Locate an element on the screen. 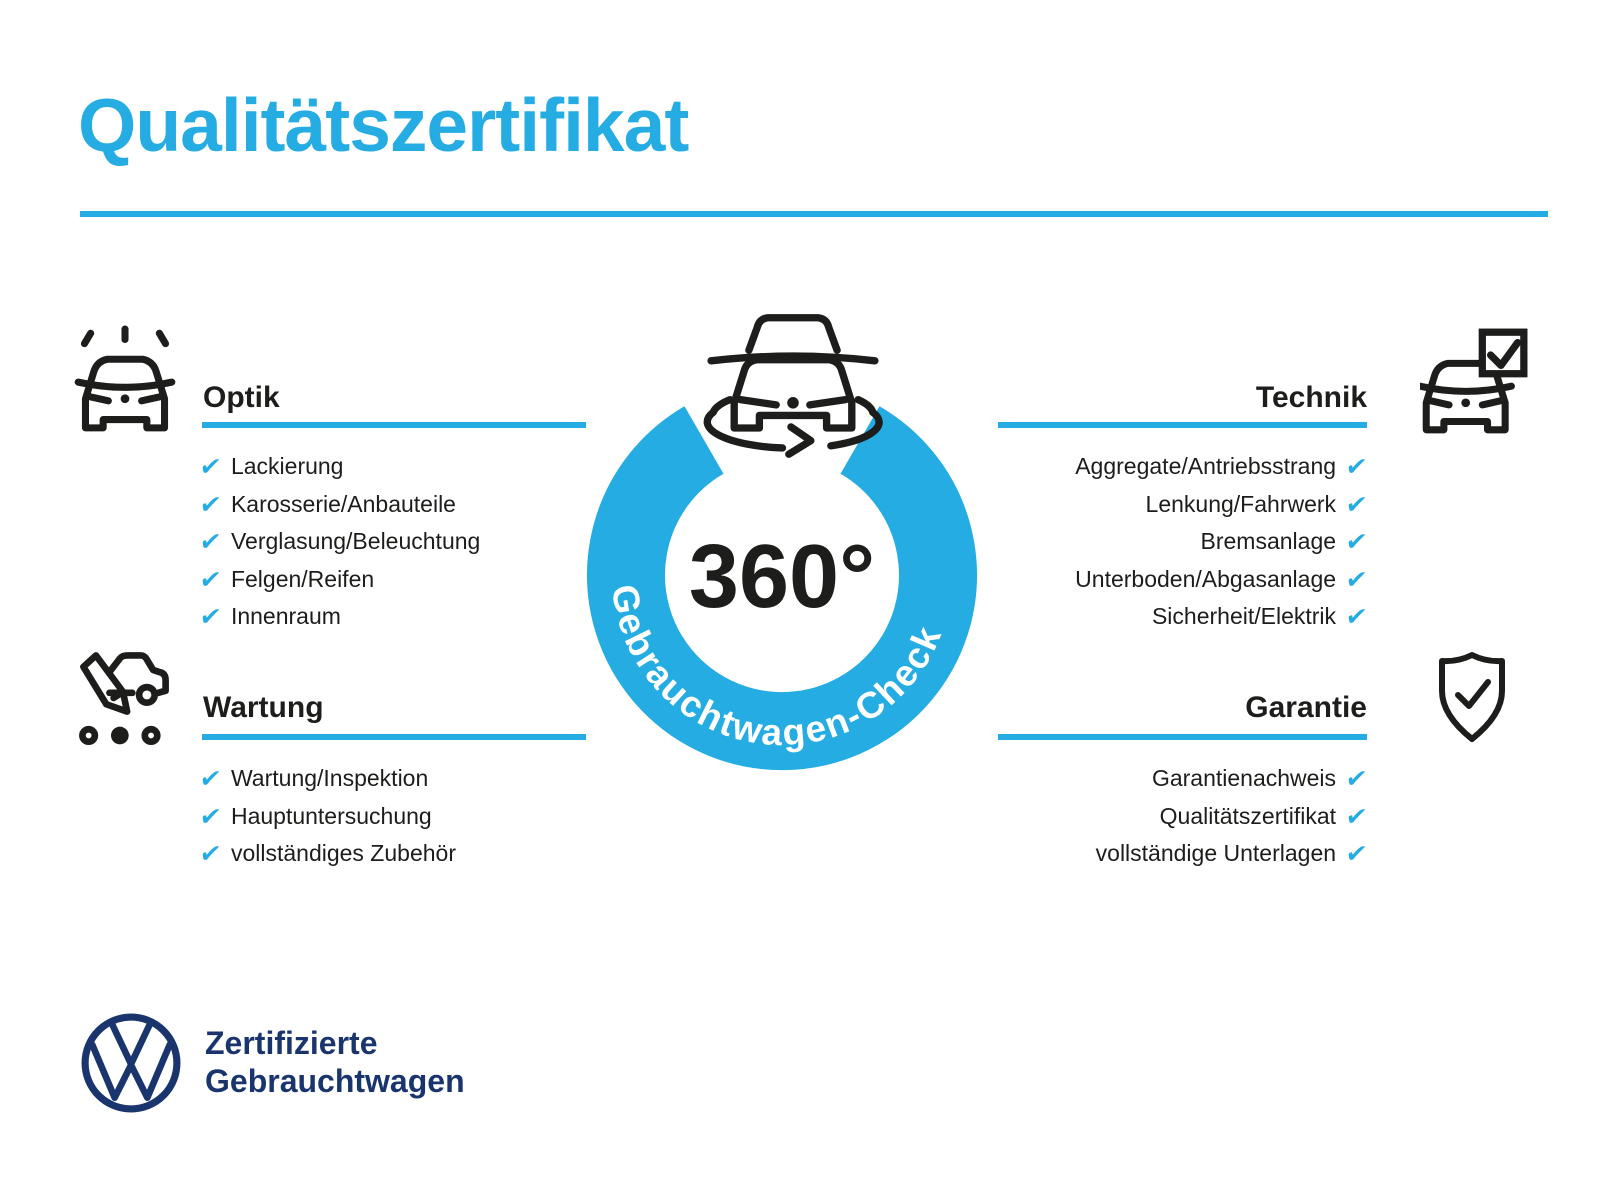  checklist-item-label: Karosserie/Anbauteile is located at coordinates (343, 503).